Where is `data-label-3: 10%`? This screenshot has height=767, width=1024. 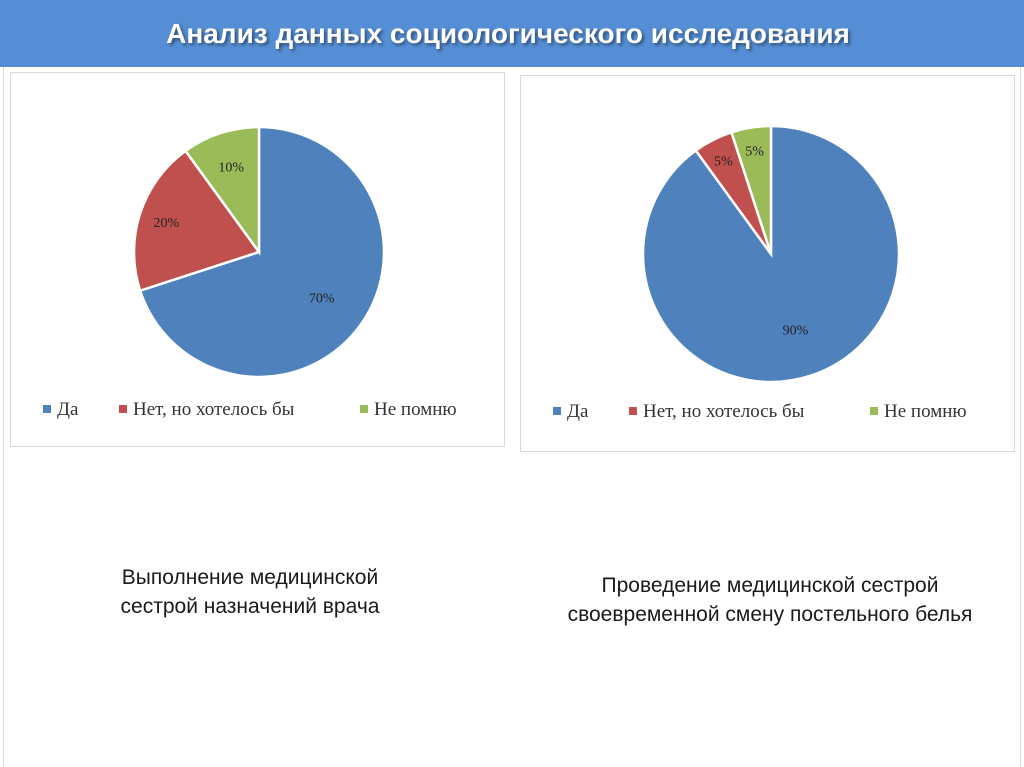 data-label-3: 10% is located at coordinates (231, 167).